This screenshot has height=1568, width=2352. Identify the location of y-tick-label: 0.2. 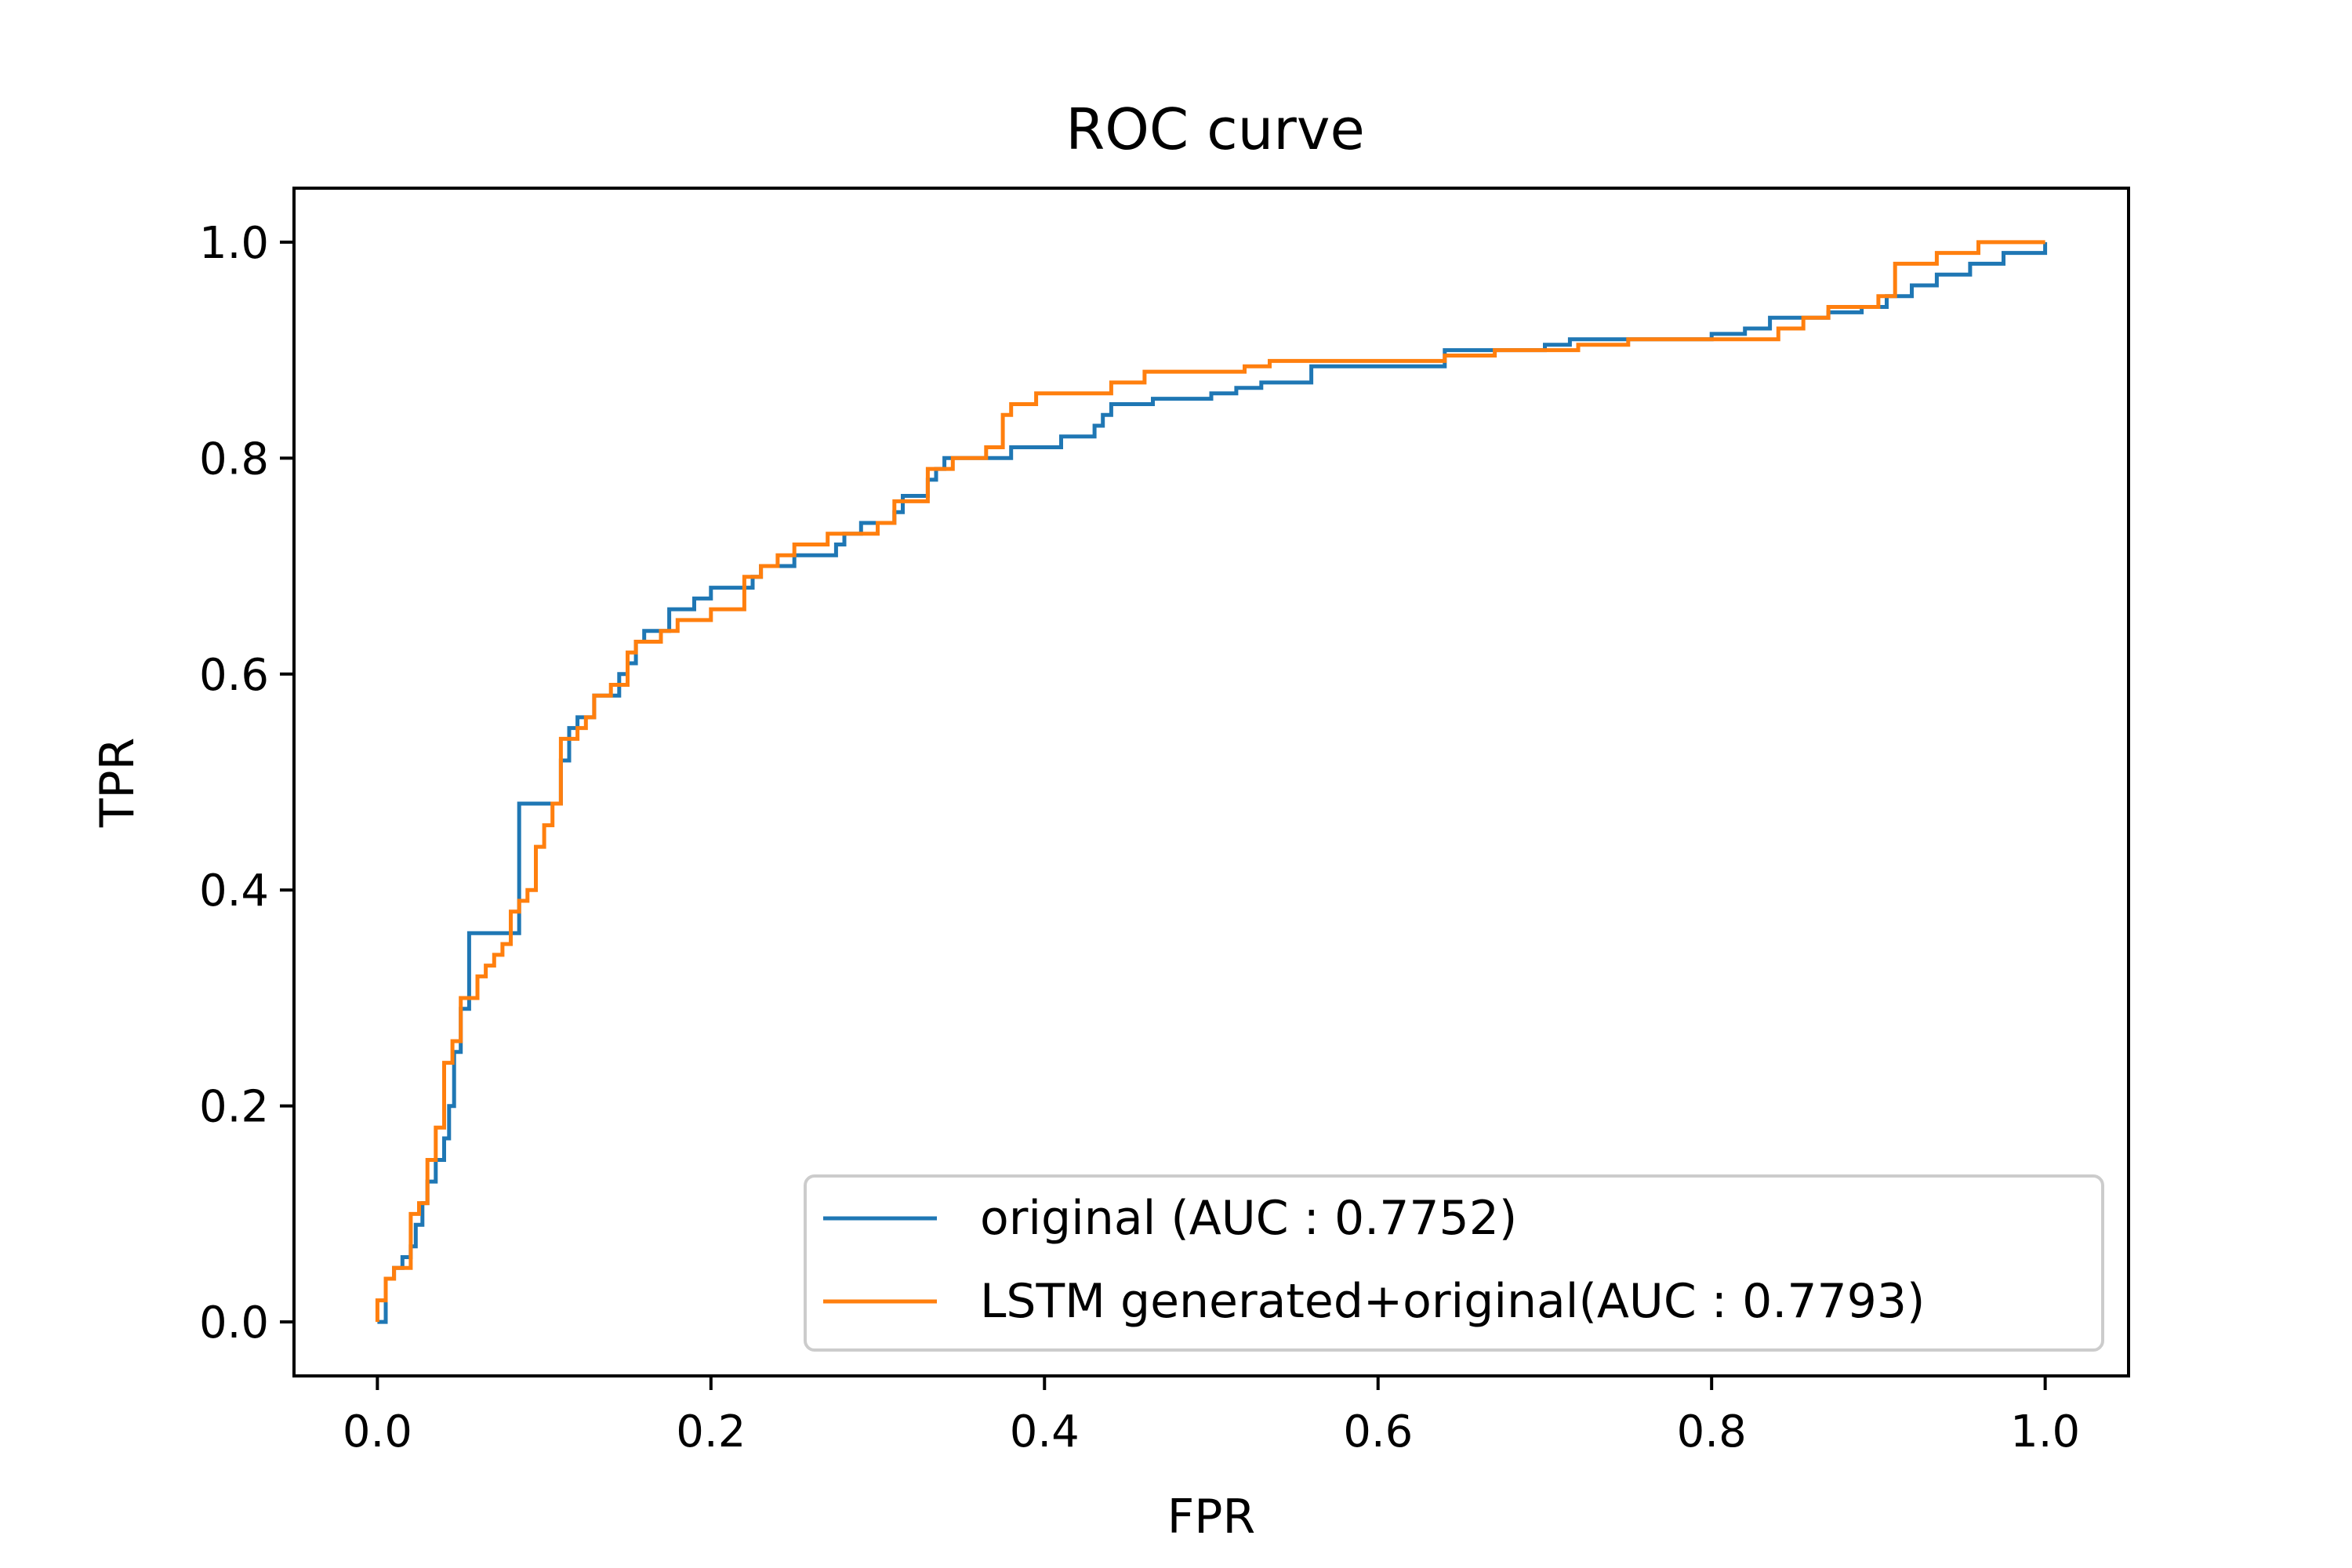
(234, 1107).